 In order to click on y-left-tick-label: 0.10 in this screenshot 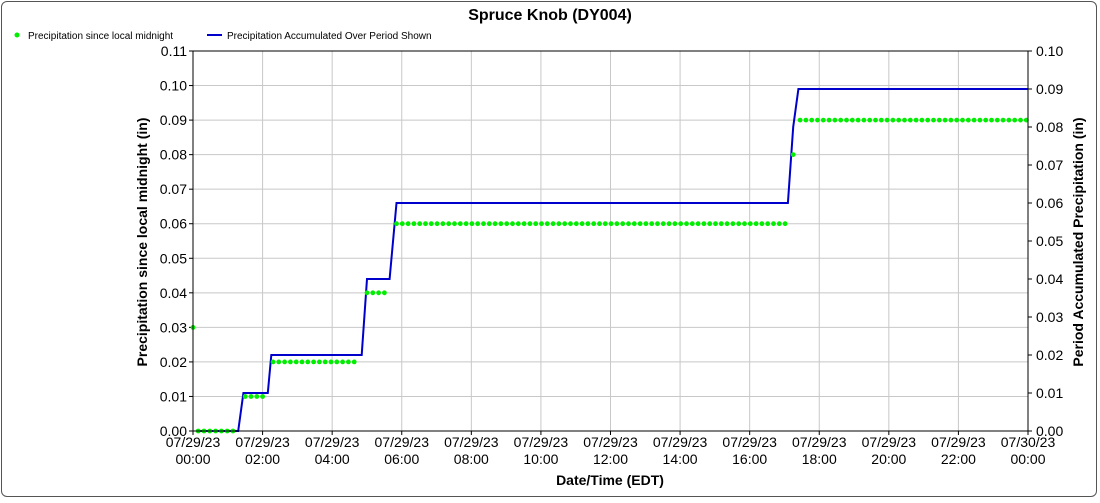, I will do `click(173, 86)`.